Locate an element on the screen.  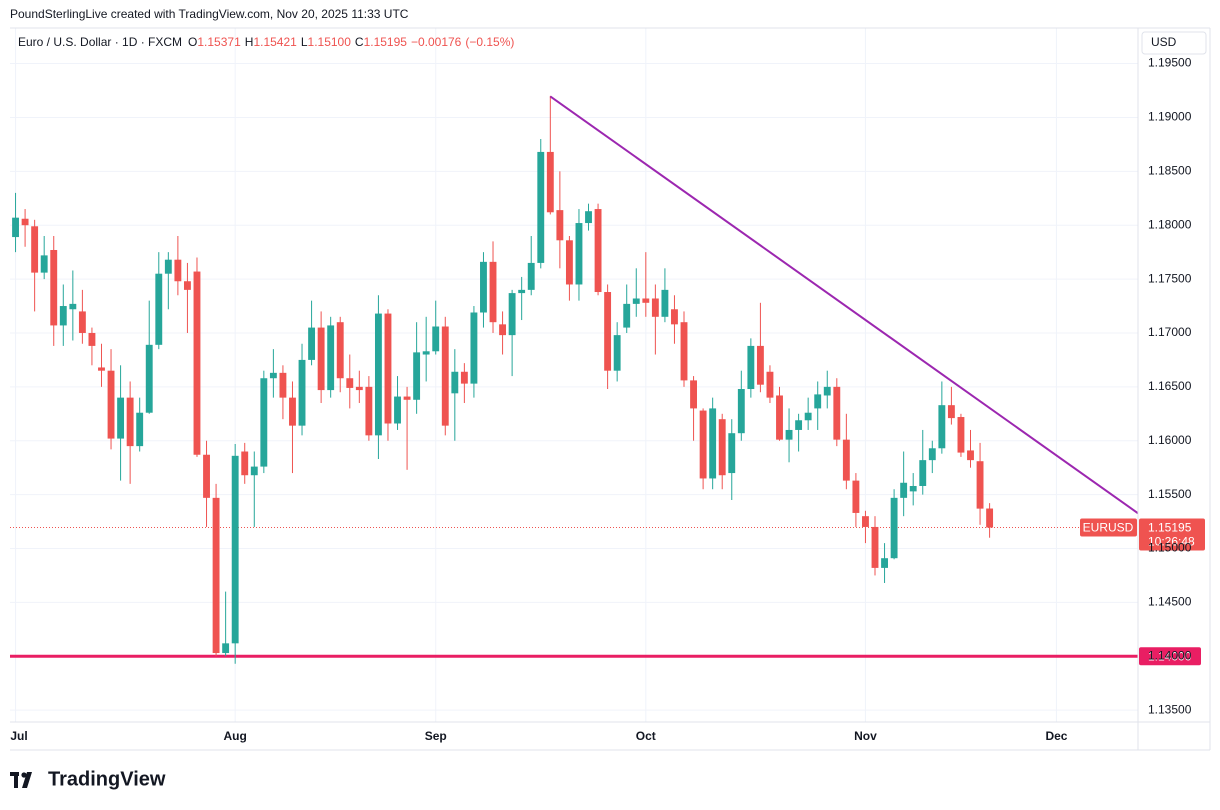
y-tick-label: 1.17000 is located at coordinates (1170, 332).